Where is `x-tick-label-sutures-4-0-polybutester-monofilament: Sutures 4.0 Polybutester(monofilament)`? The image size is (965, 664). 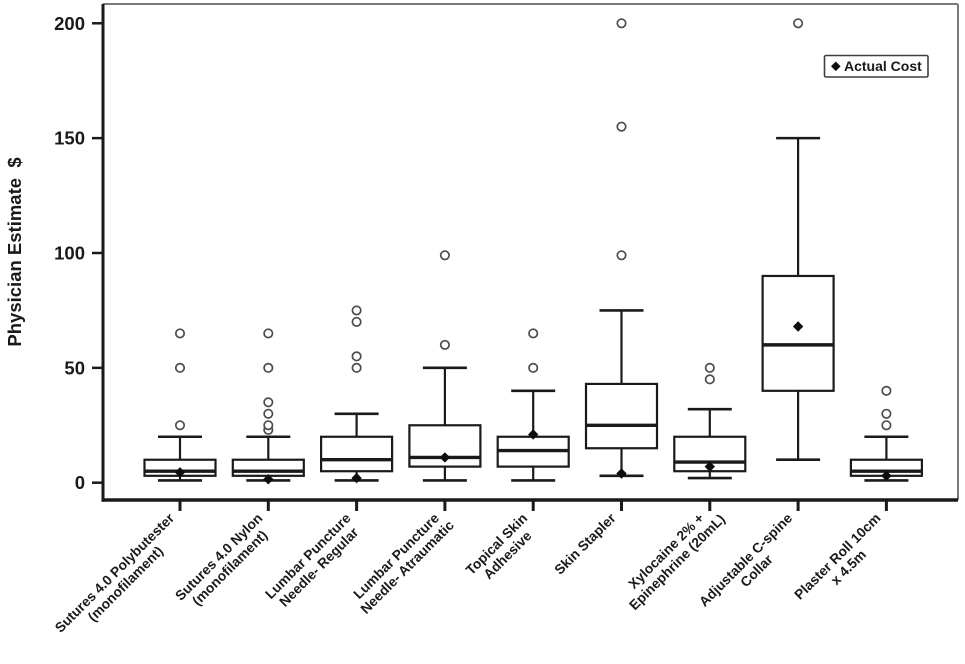
x-tick-label-sutures-4-0-polybutester-monofilament: Sutures 4.0 Polybutester(monofilament) is located at coordinates (120, 578).